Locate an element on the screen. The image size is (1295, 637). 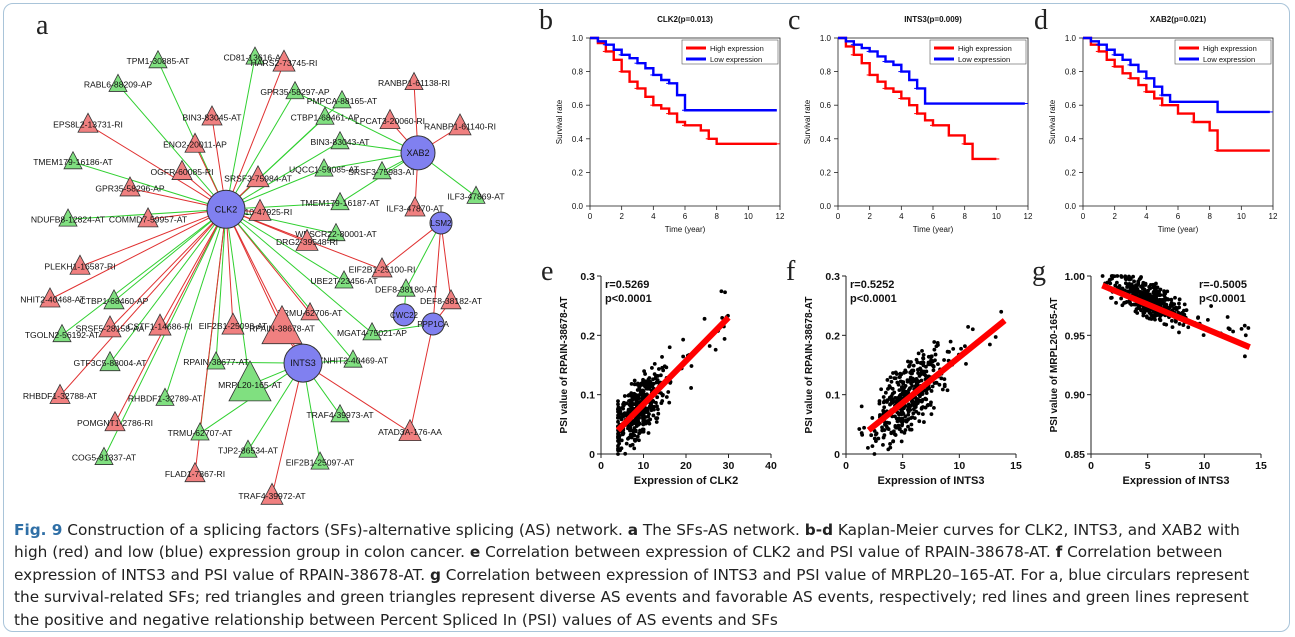
caption-a-label: a is located at coordinates (633, 530).